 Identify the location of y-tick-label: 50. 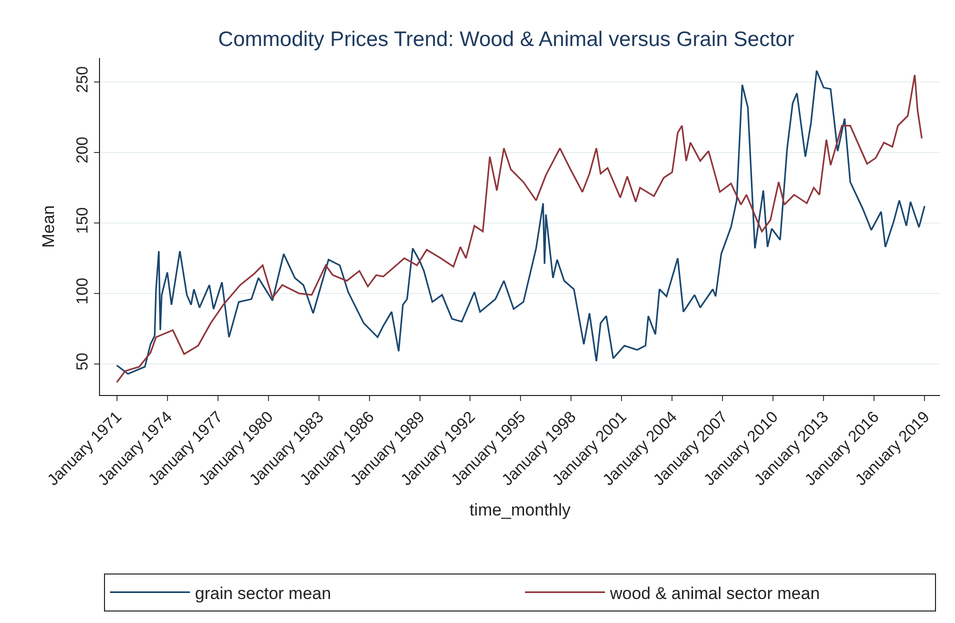
(83, 361).